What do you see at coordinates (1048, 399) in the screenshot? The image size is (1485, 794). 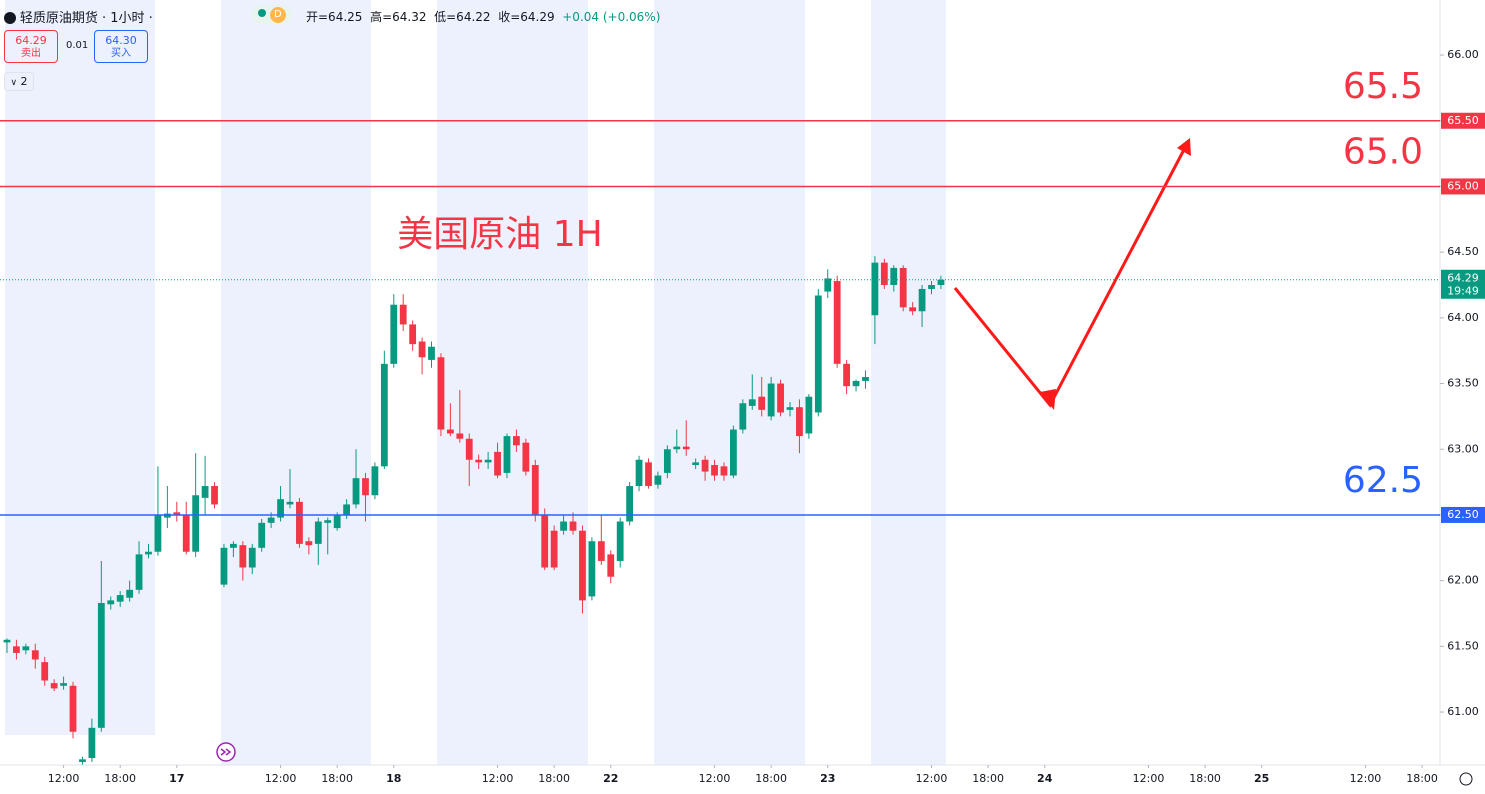 I see `arrow-head` at bounding box center [1048, 399].